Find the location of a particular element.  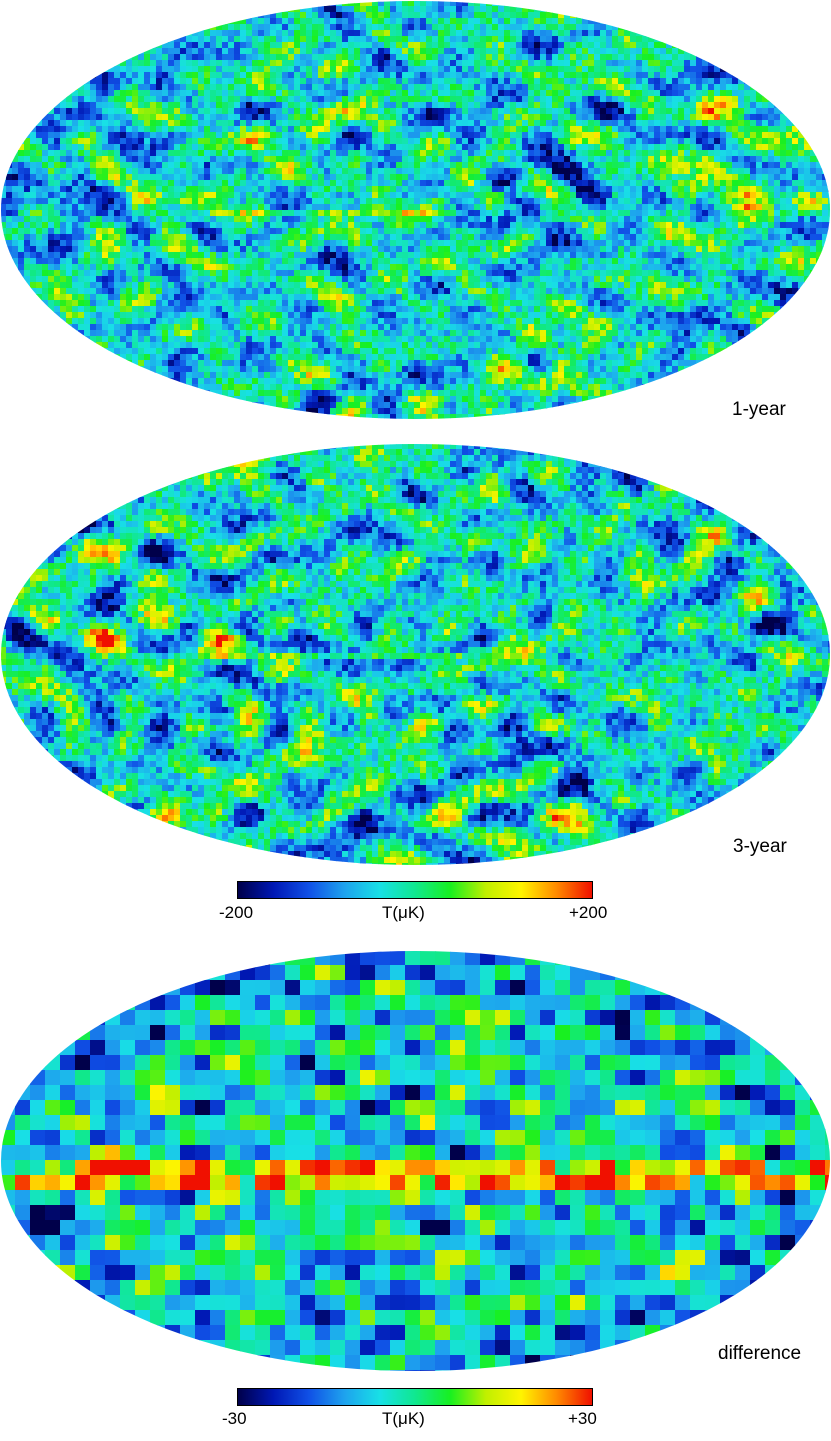

colorbar-max-label: +30 is located at coordinates (582, 1418).